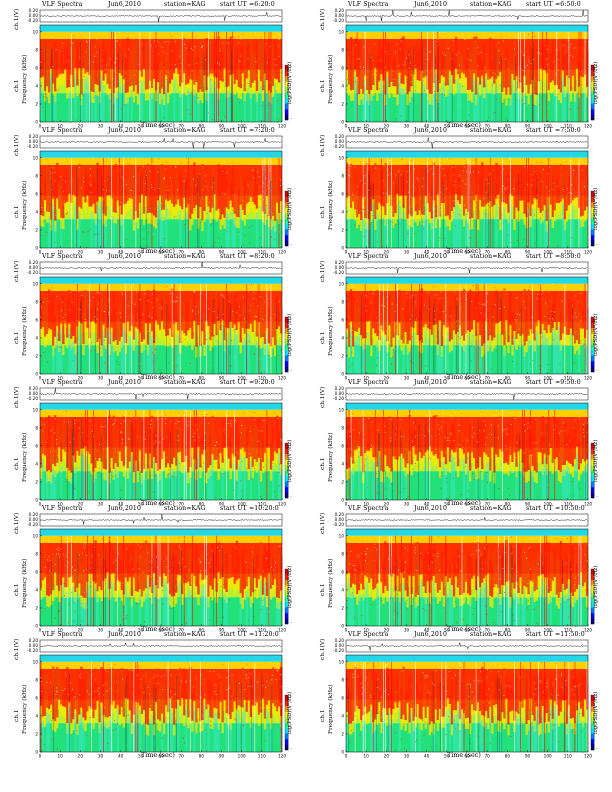 Image resolution: width=612 pixels, height=792 pixels. Describe the element at coordinates (181, 378) in the screenshot. I see `x-tick-label: 70` at that location.